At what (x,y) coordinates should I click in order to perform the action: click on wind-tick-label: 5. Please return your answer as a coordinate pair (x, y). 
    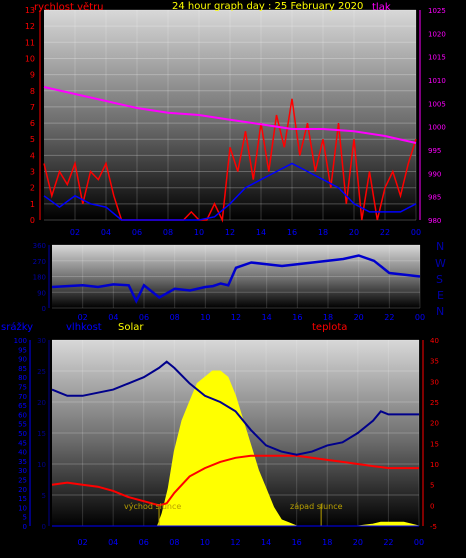
    Looking at the image, I should click on (32, 139).